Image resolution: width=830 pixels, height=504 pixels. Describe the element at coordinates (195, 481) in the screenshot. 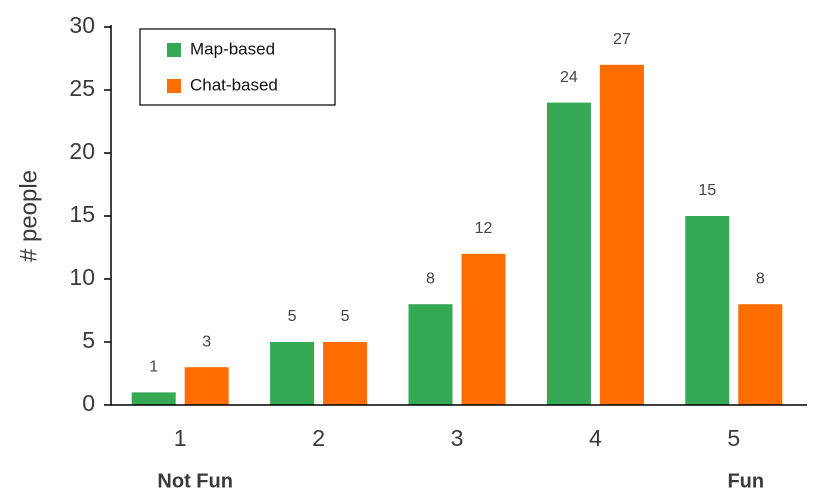

I see `annotation: Not Fun` at that location.